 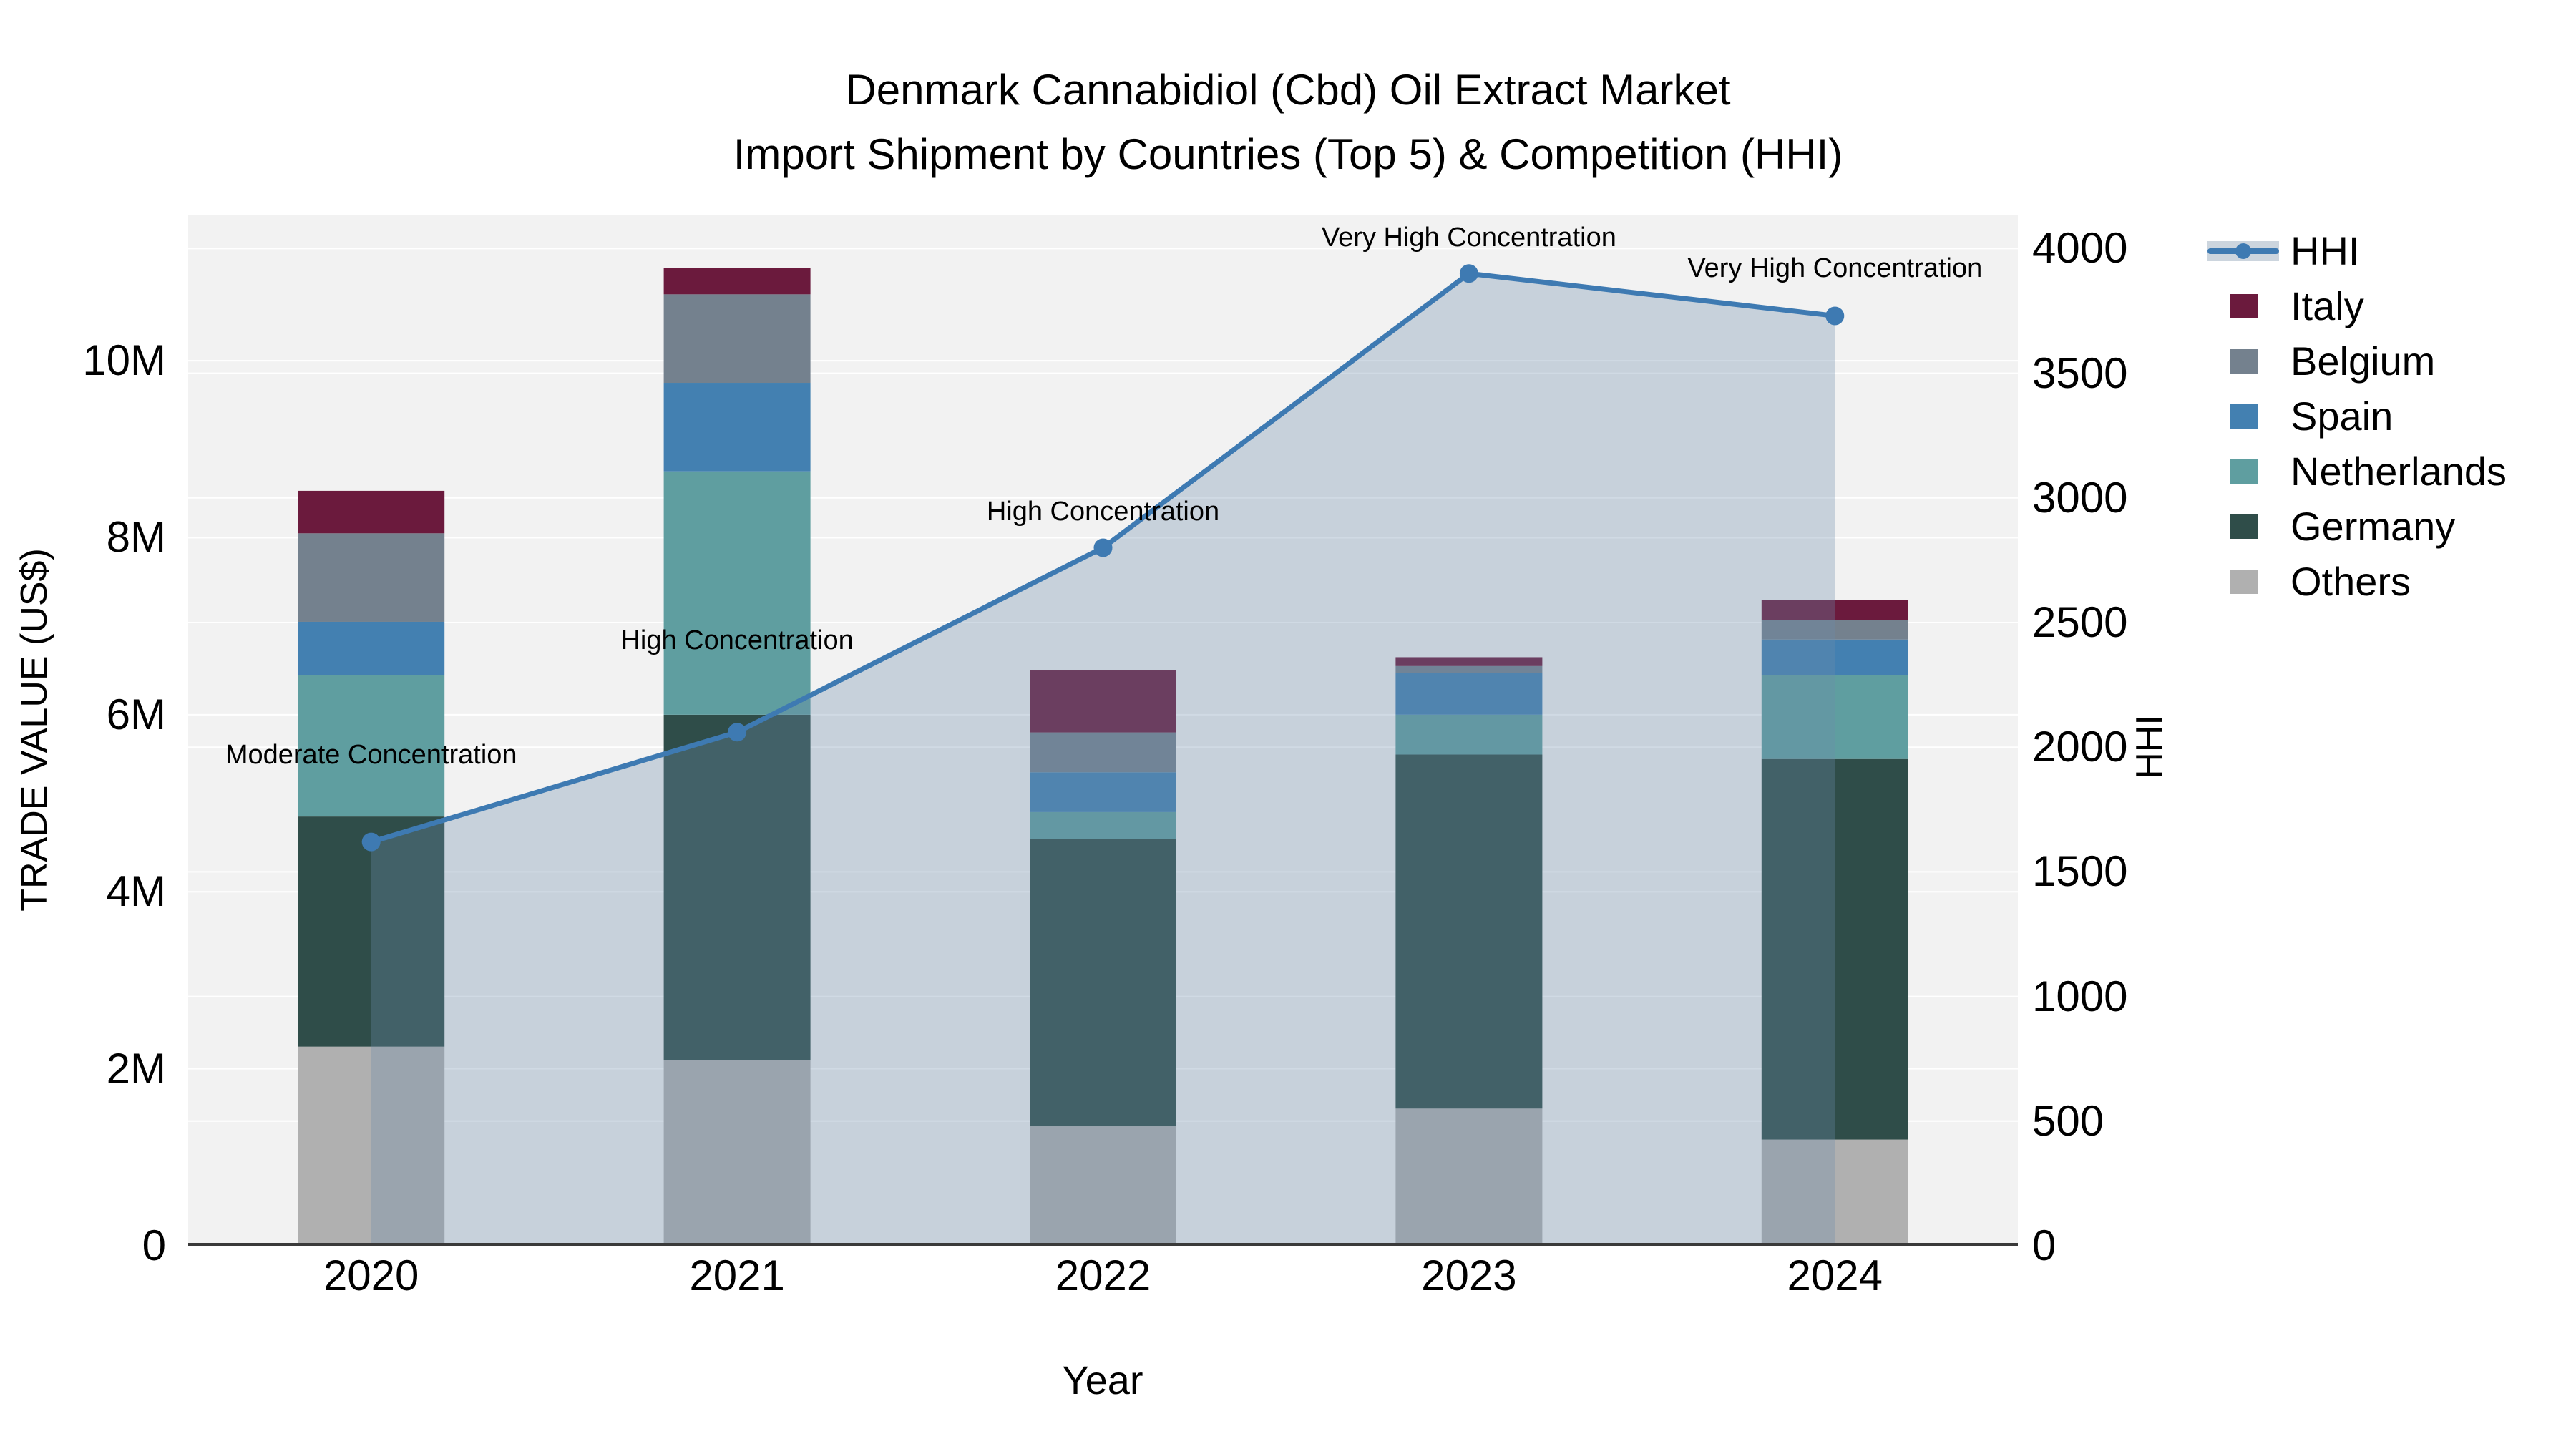 I want to click on bar-segment-germany-2021, so click(x=737, y=887).